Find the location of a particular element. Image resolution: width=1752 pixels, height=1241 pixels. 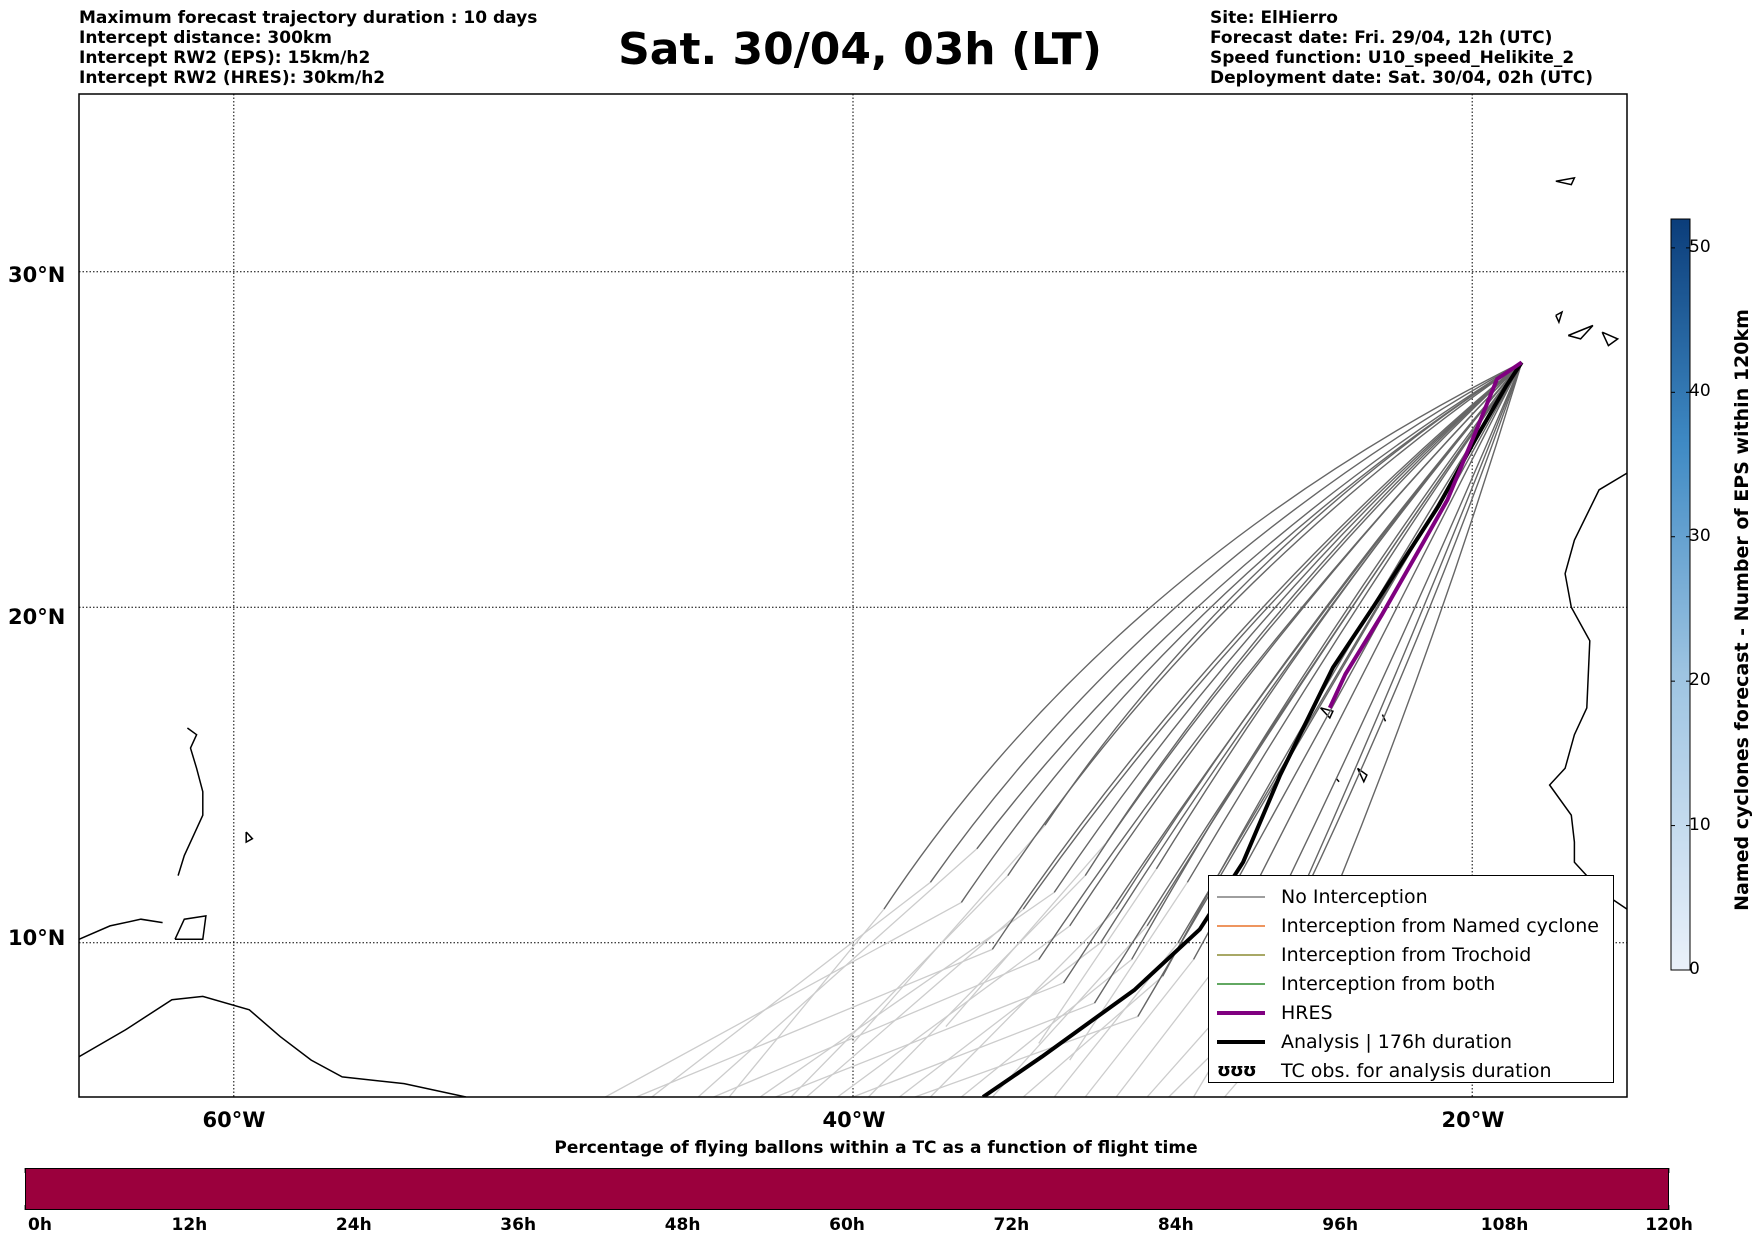

both-swatch is located at coordinates (1241, 983).